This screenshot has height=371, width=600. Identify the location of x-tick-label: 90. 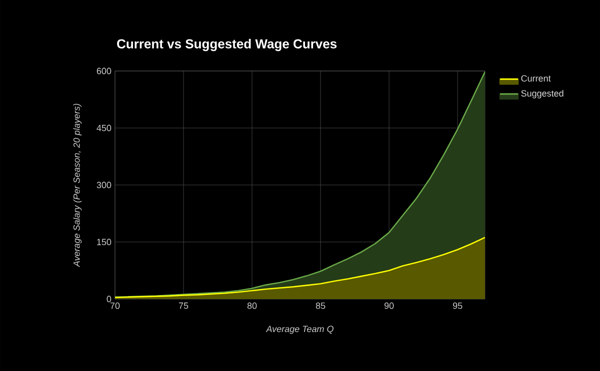
(389, 305).